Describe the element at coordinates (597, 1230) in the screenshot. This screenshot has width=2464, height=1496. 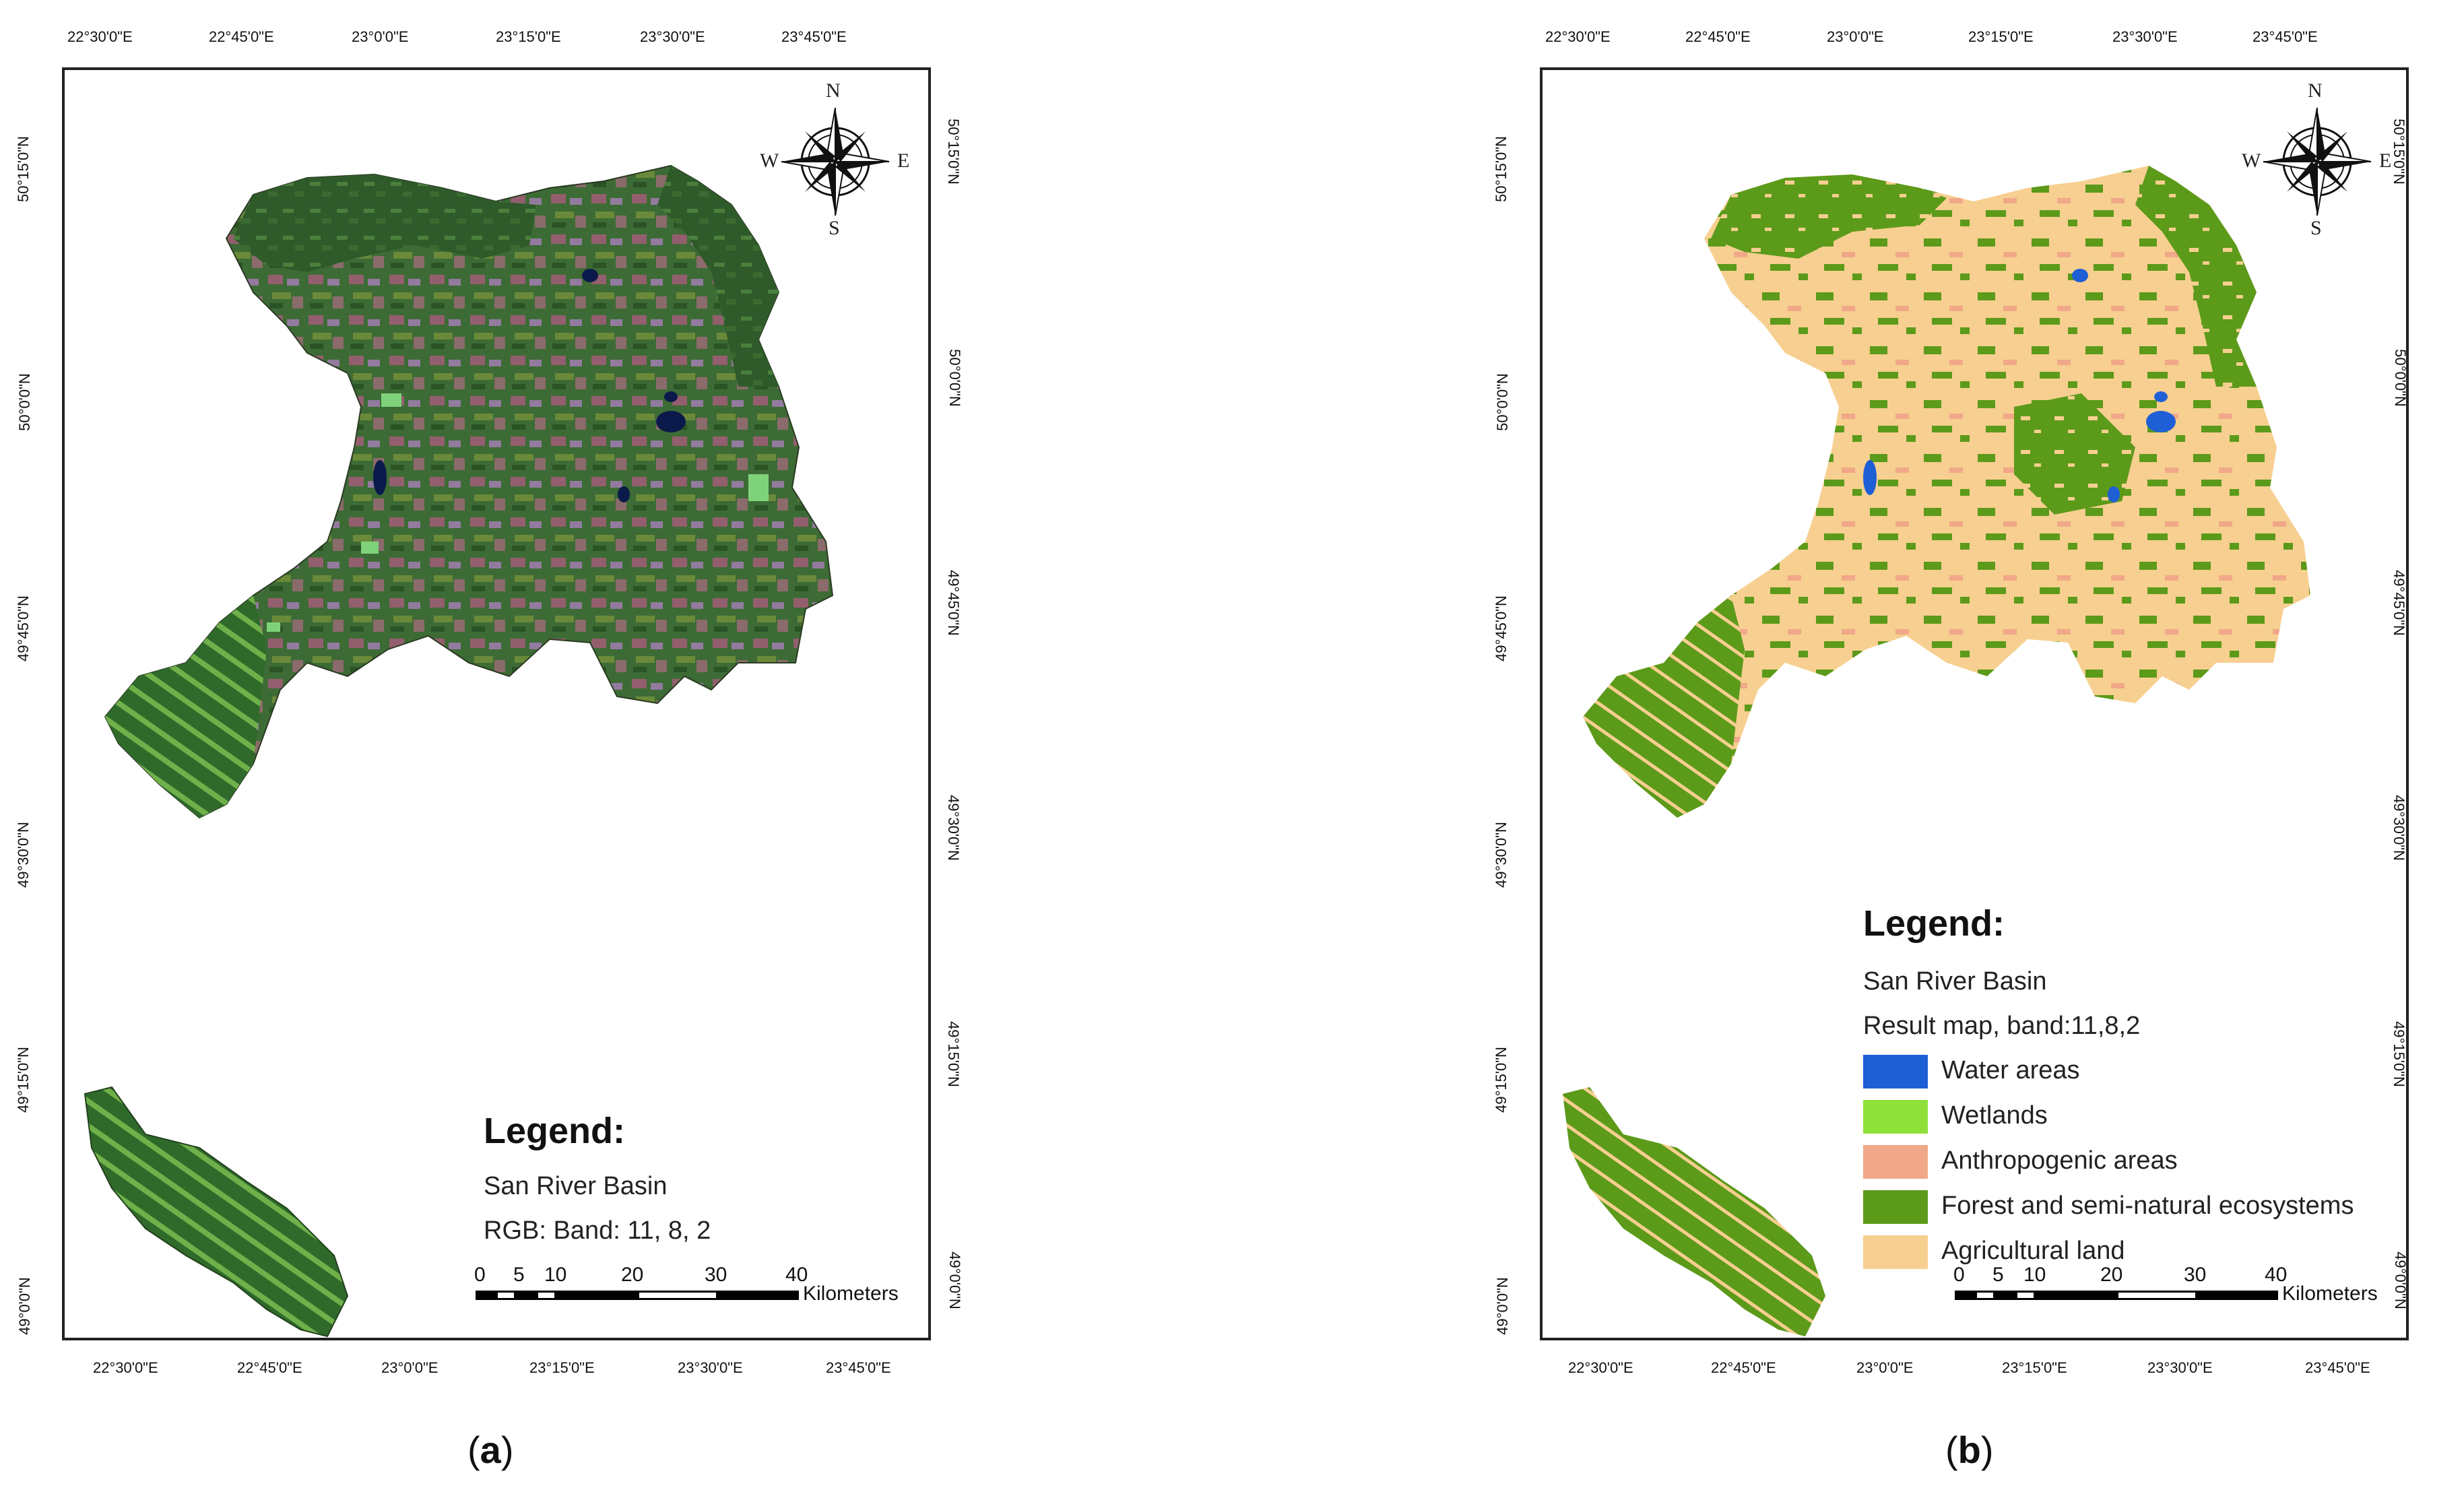
I see `legend-line-2: RGB: Band: 11, 8, 2` at that location.